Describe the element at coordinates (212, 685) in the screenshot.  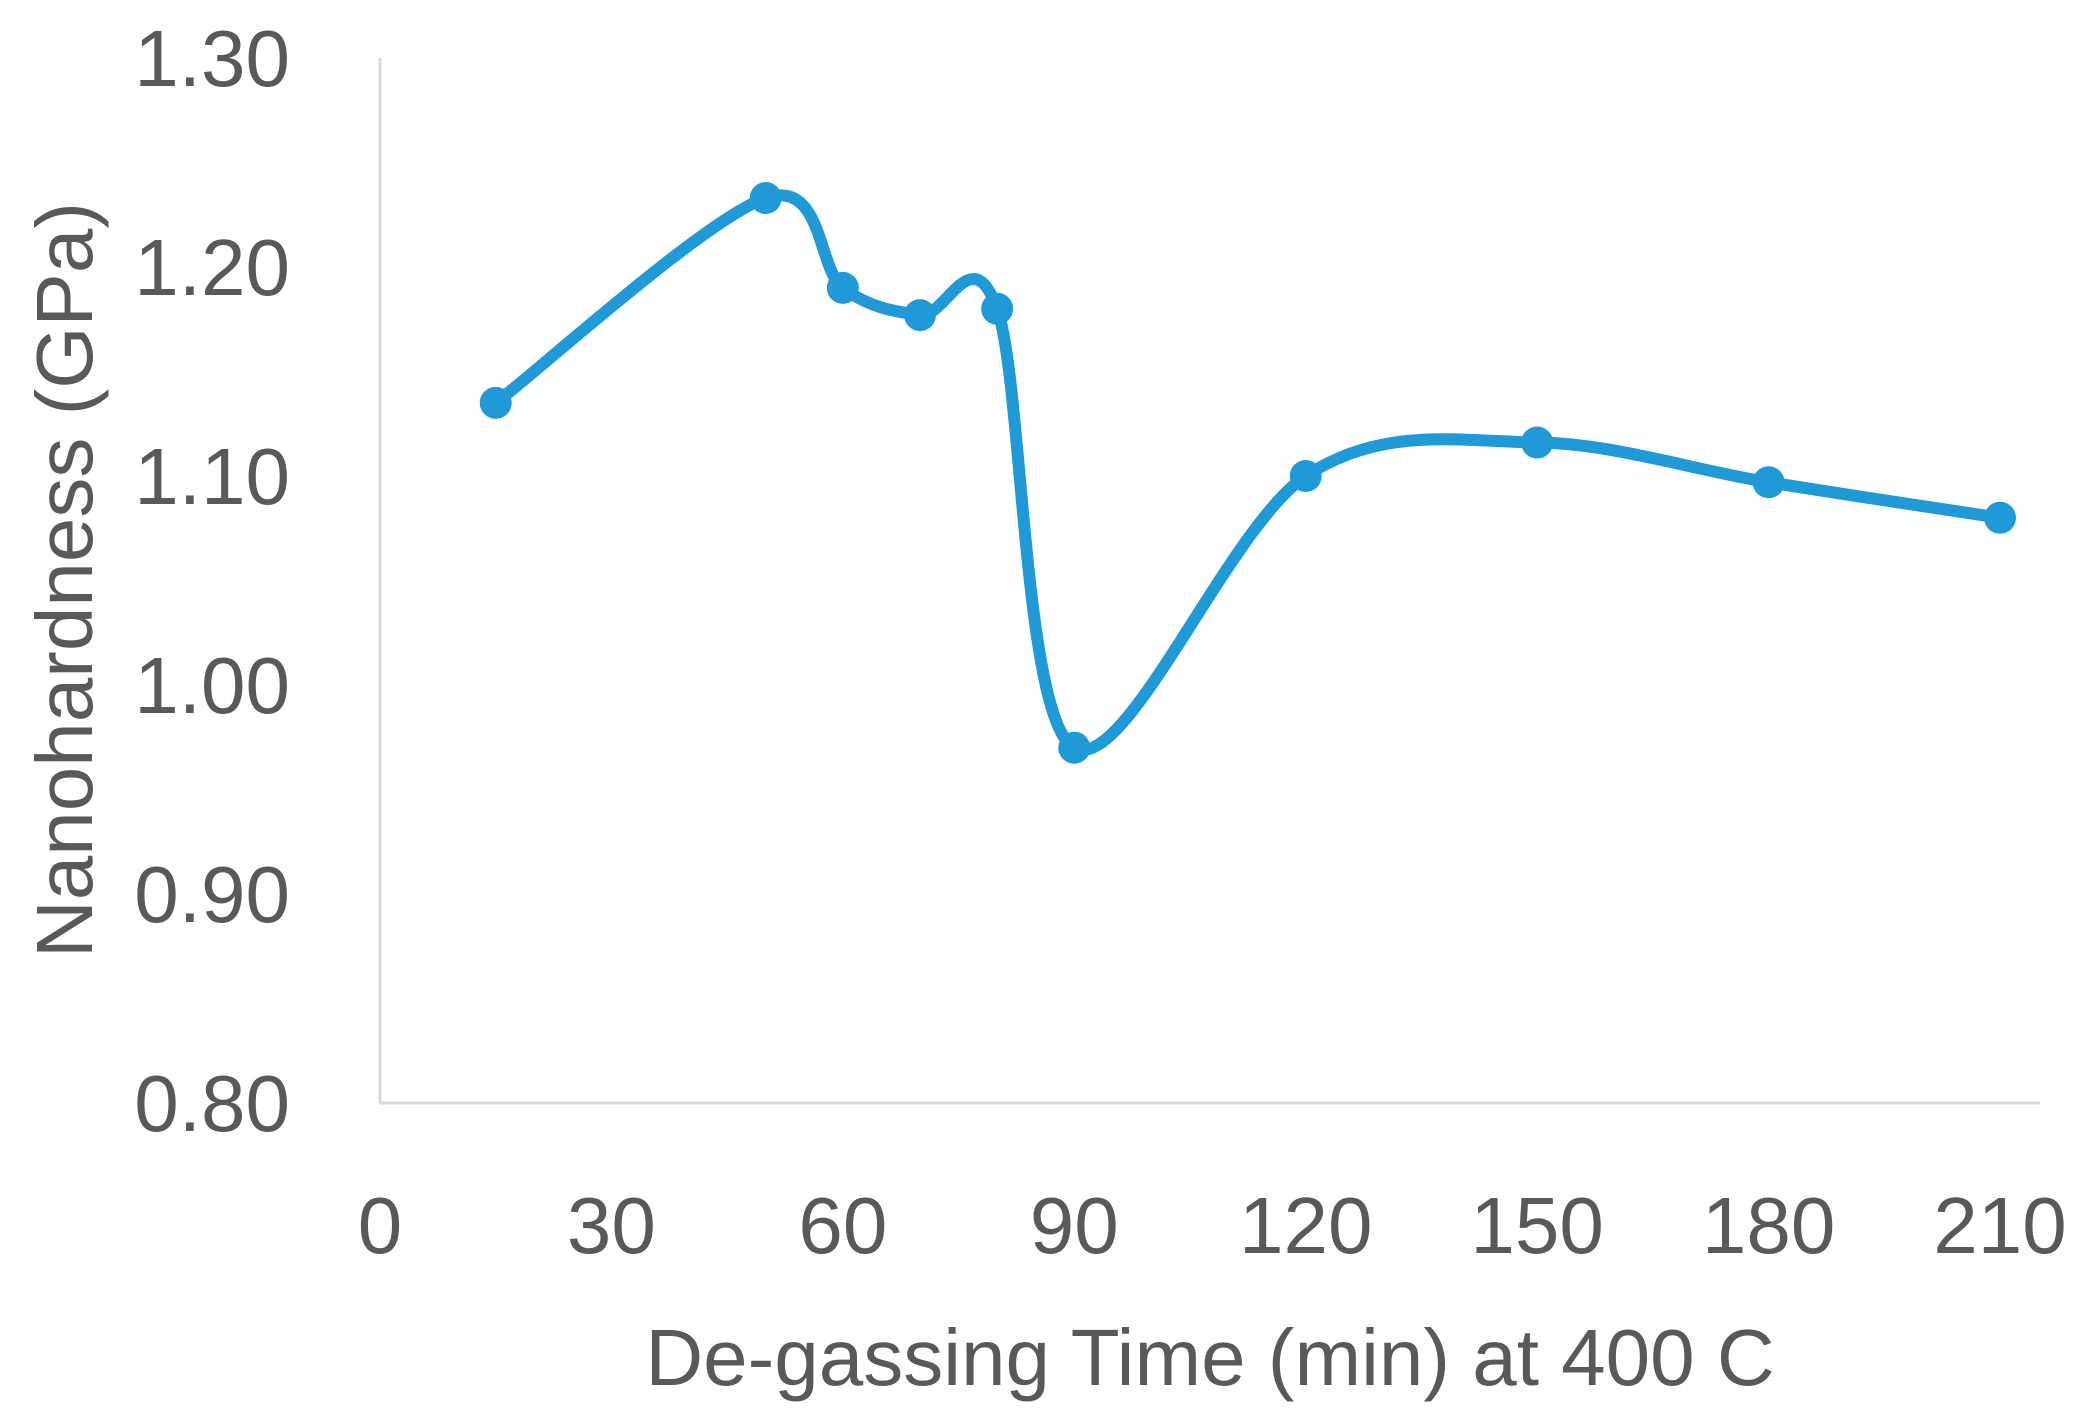
I see `y-tick-label: 1.00` at that location.